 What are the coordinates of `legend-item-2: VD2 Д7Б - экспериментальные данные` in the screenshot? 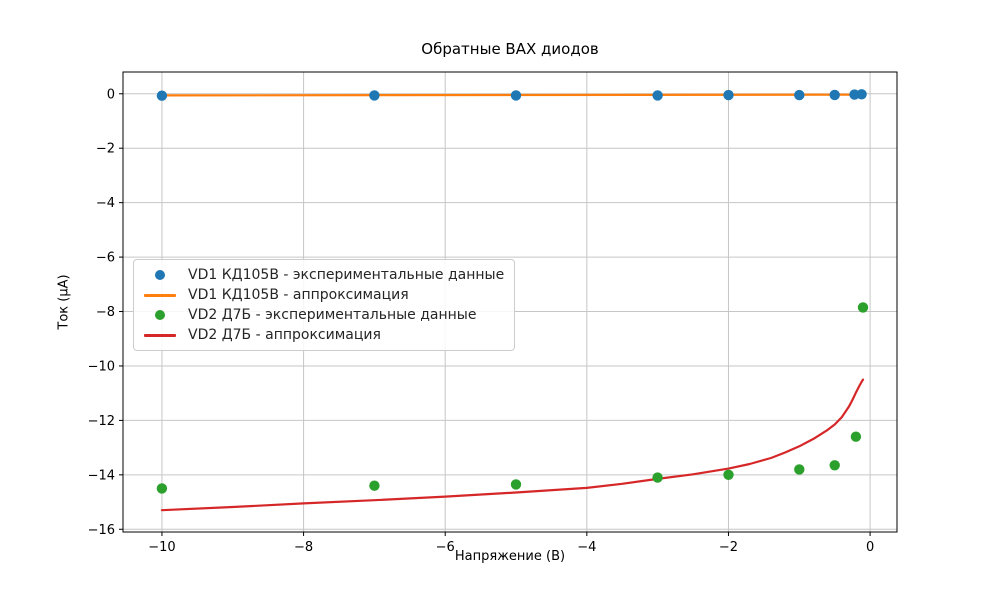 It's located at (323, 315).